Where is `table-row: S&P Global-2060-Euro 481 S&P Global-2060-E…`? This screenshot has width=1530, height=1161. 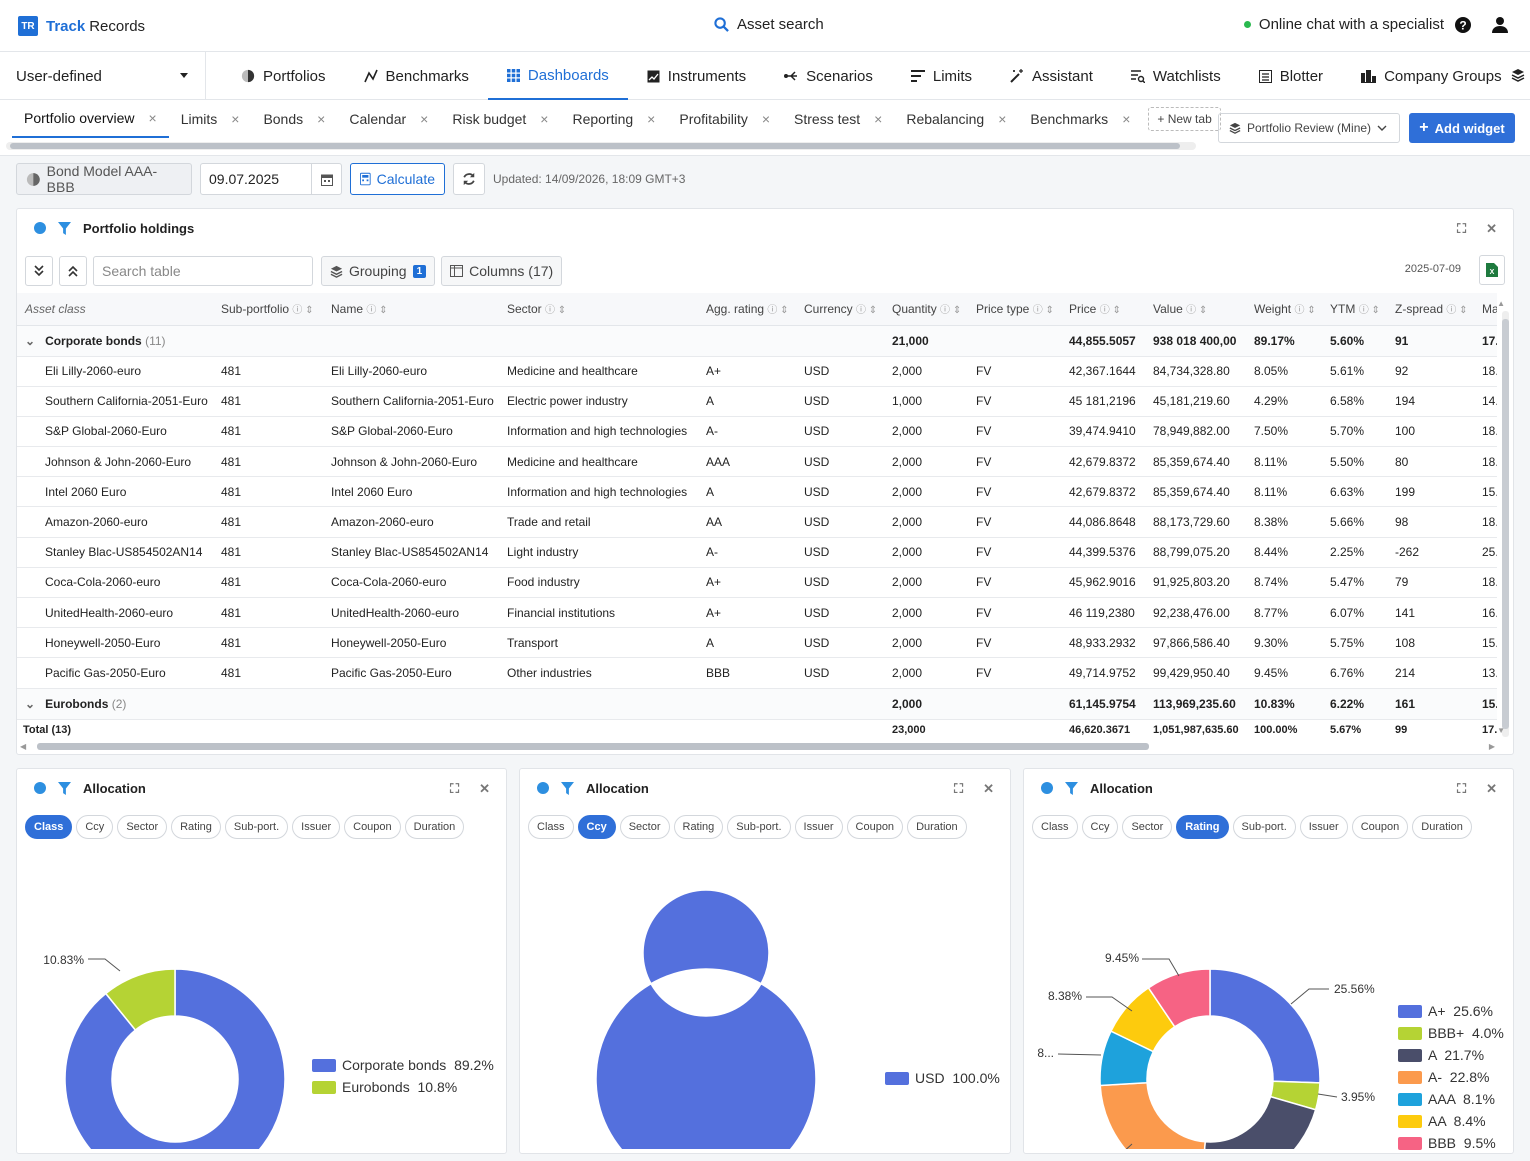 table-row: S&P Global-2060-Euro 481 S&P Global-2060-E… is located at coordinates (757, 432).